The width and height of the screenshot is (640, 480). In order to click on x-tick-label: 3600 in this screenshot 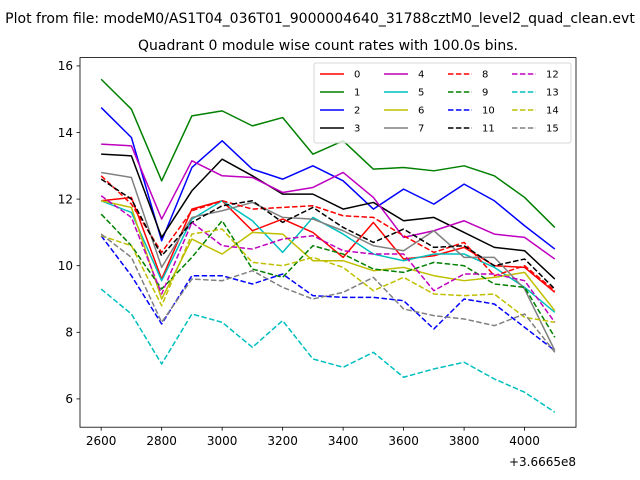, I will do `click(403, 441)`.